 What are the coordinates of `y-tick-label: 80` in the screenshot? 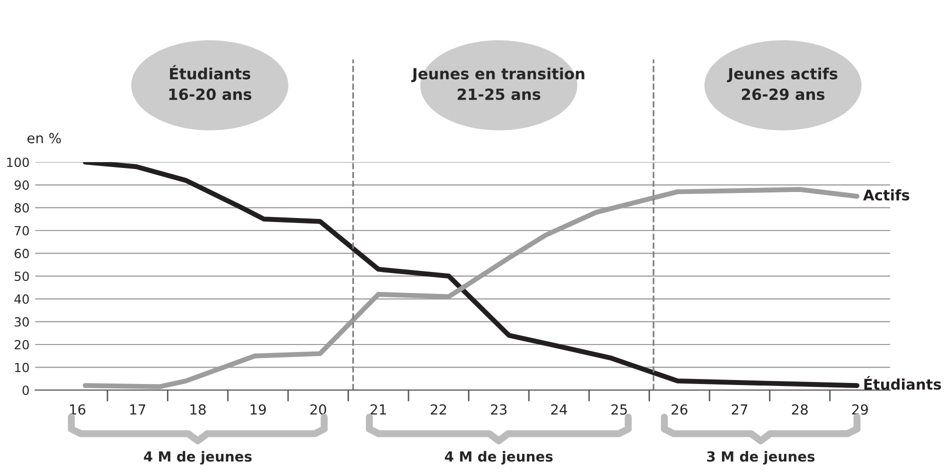 It's located at (21, 208).